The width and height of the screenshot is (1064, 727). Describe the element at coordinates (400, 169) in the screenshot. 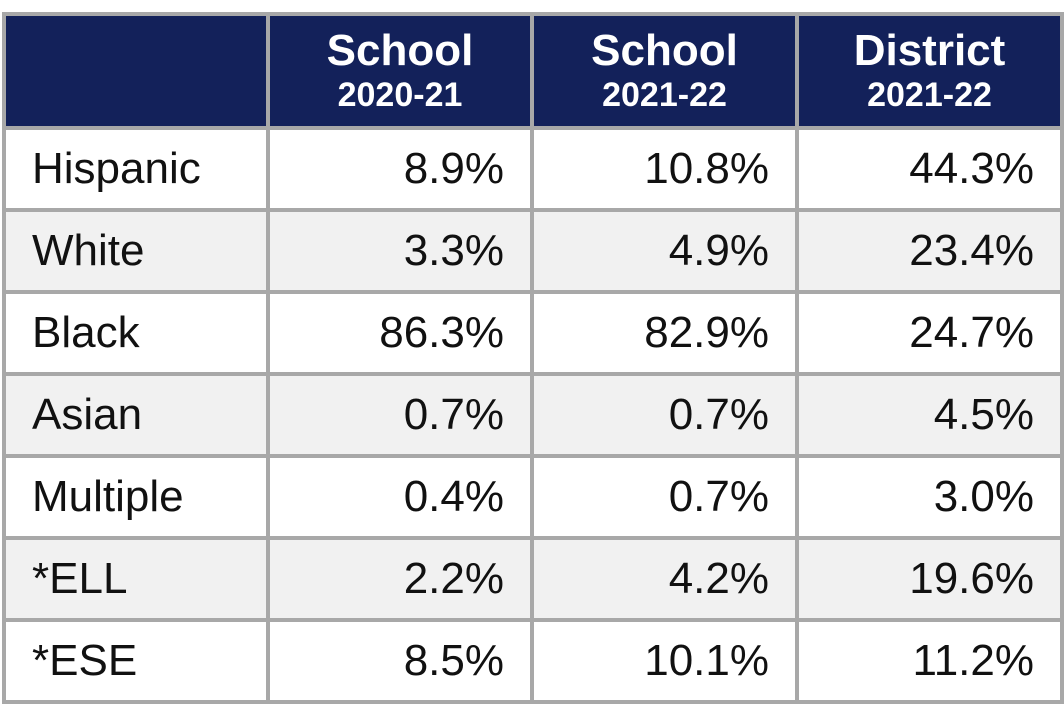

I see `value-cell: 8.9%` at that location.